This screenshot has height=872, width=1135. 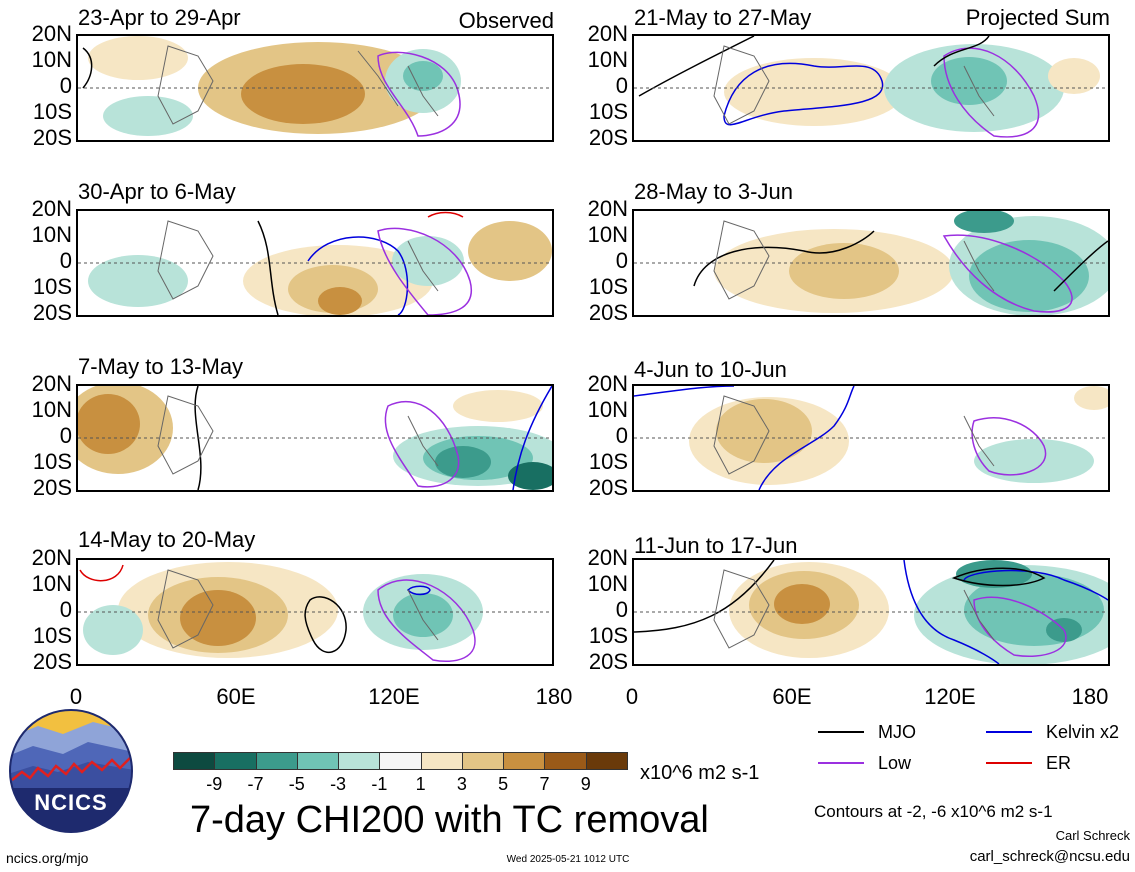 What do you see at coordinates (338, 784) in the screenshot?
I see `colorbar-label-3: -3` at bounding box center [338, 784].